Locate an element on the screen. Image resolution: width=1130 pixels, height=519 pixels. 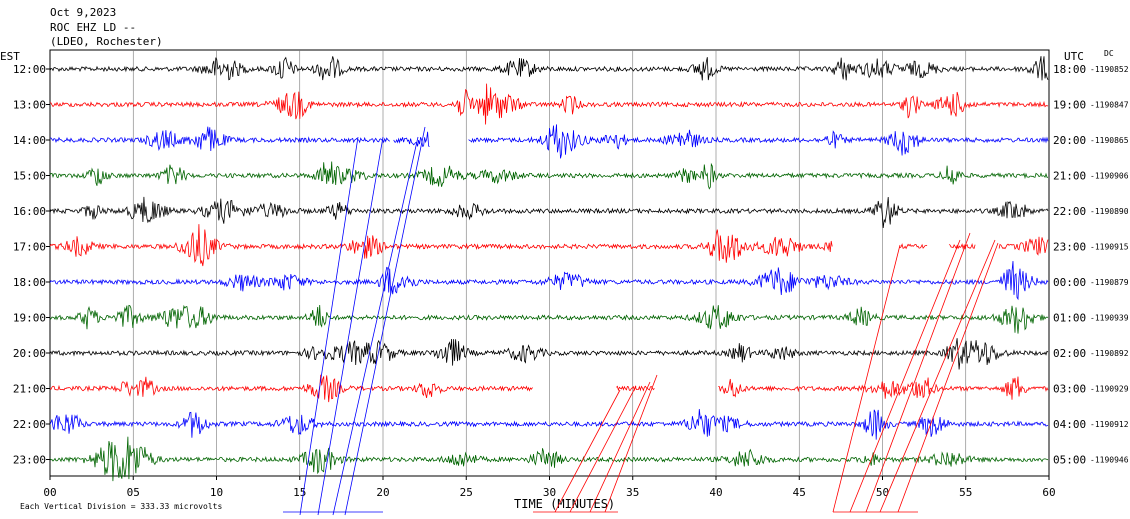
header-line-date: Oct 9,2023 is located at coordinates (83, 12).